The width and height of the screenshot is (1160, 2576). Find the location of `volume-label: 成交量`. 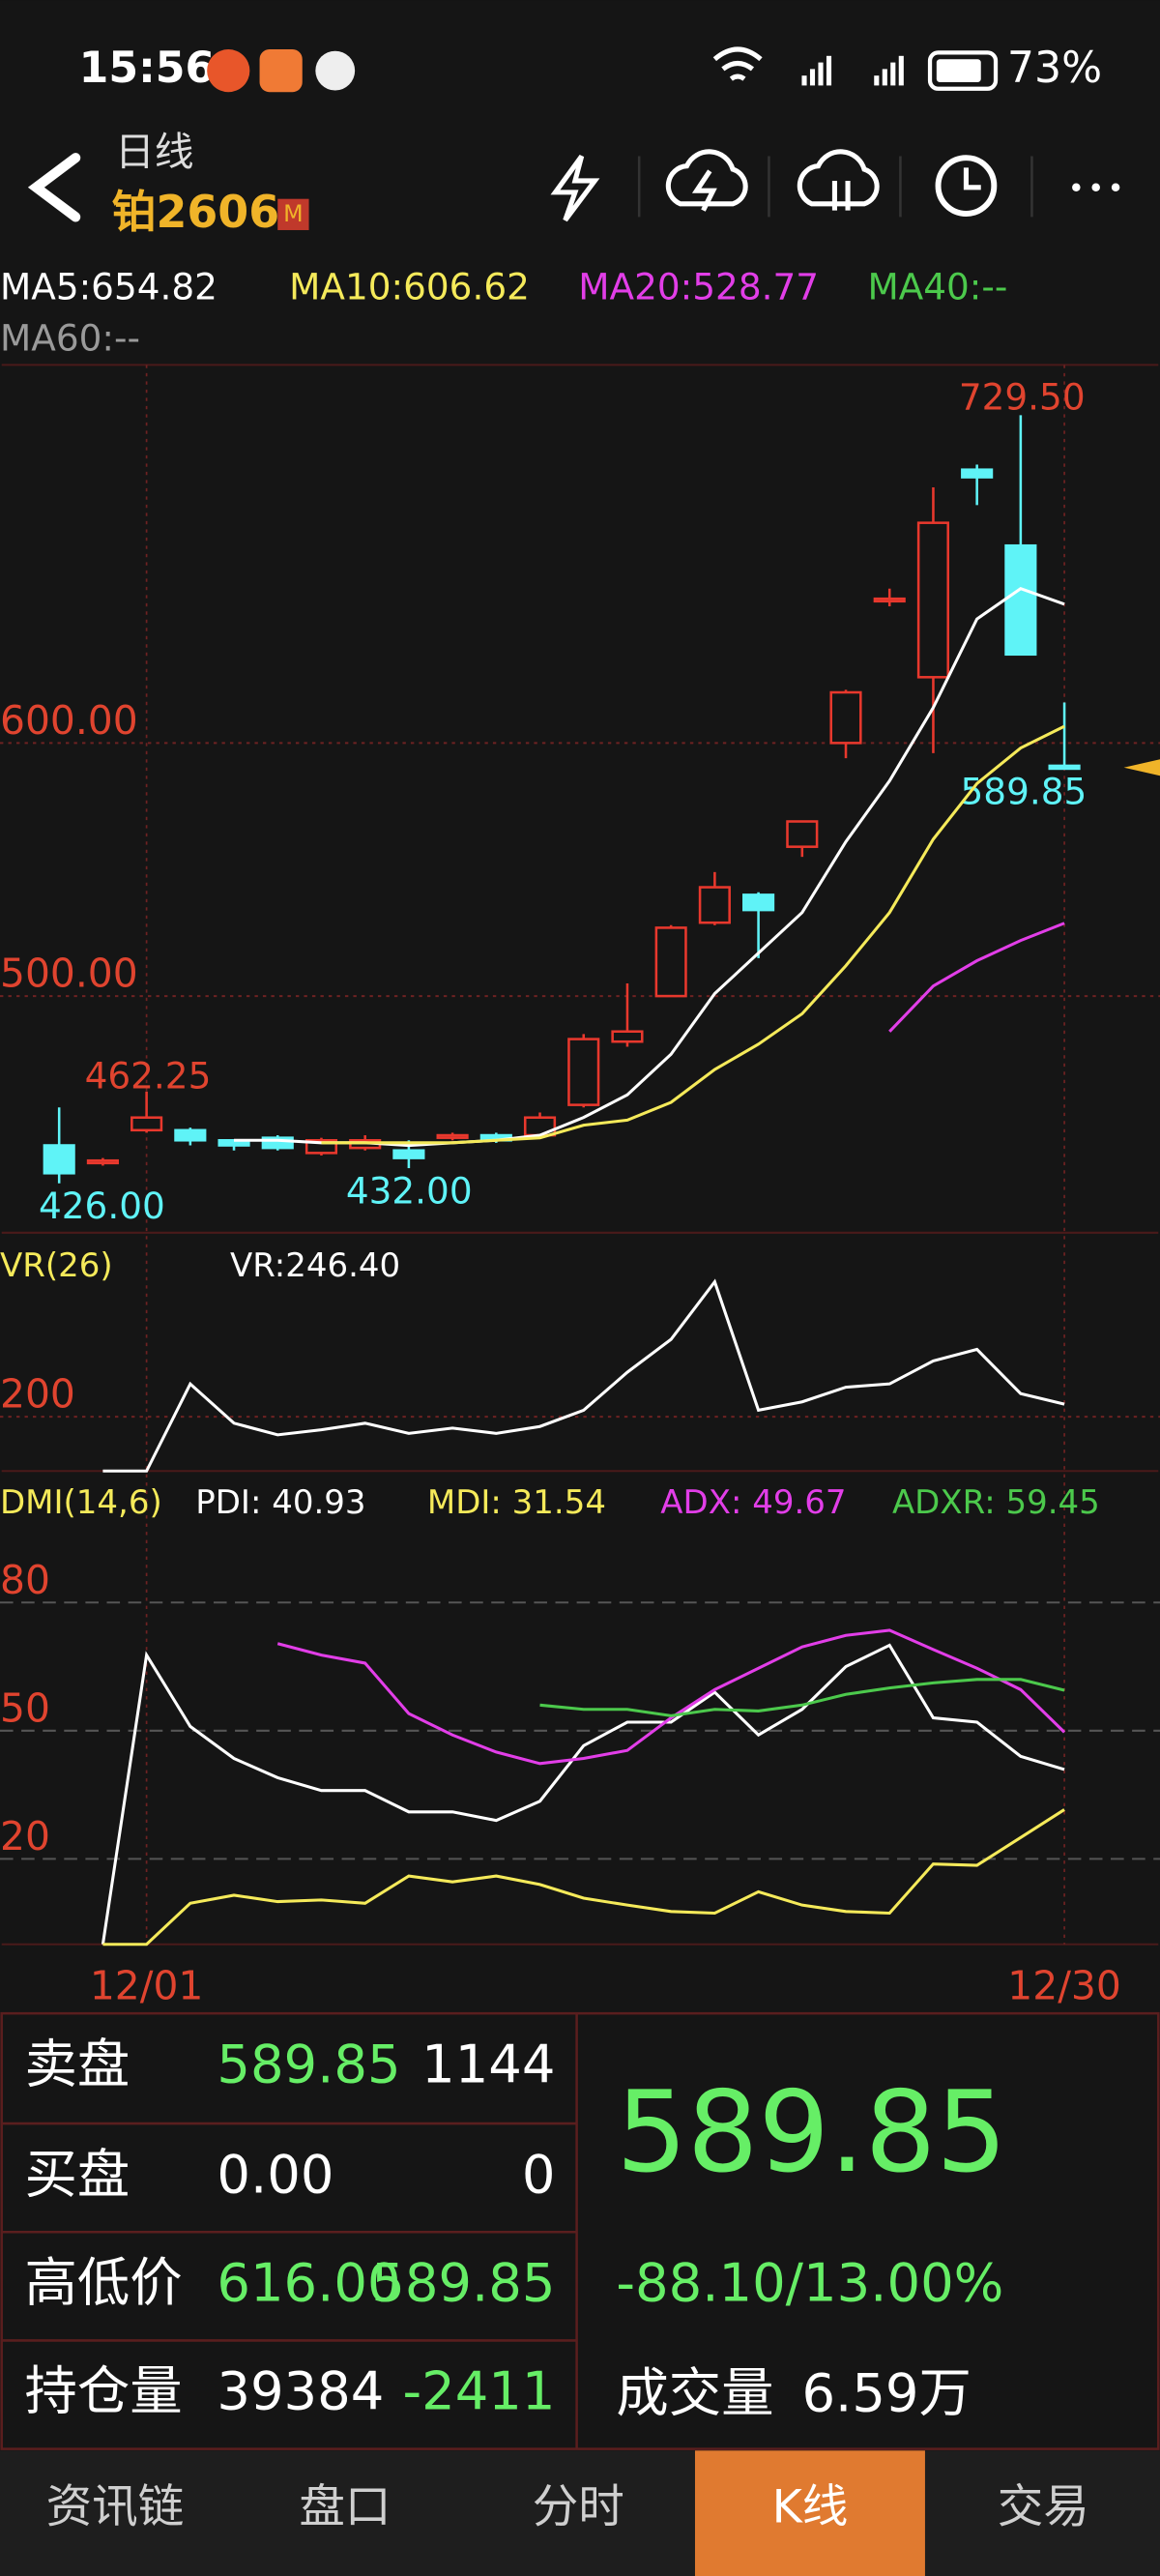

volume-label: 成交量 is located at coordinates (695, 2392).